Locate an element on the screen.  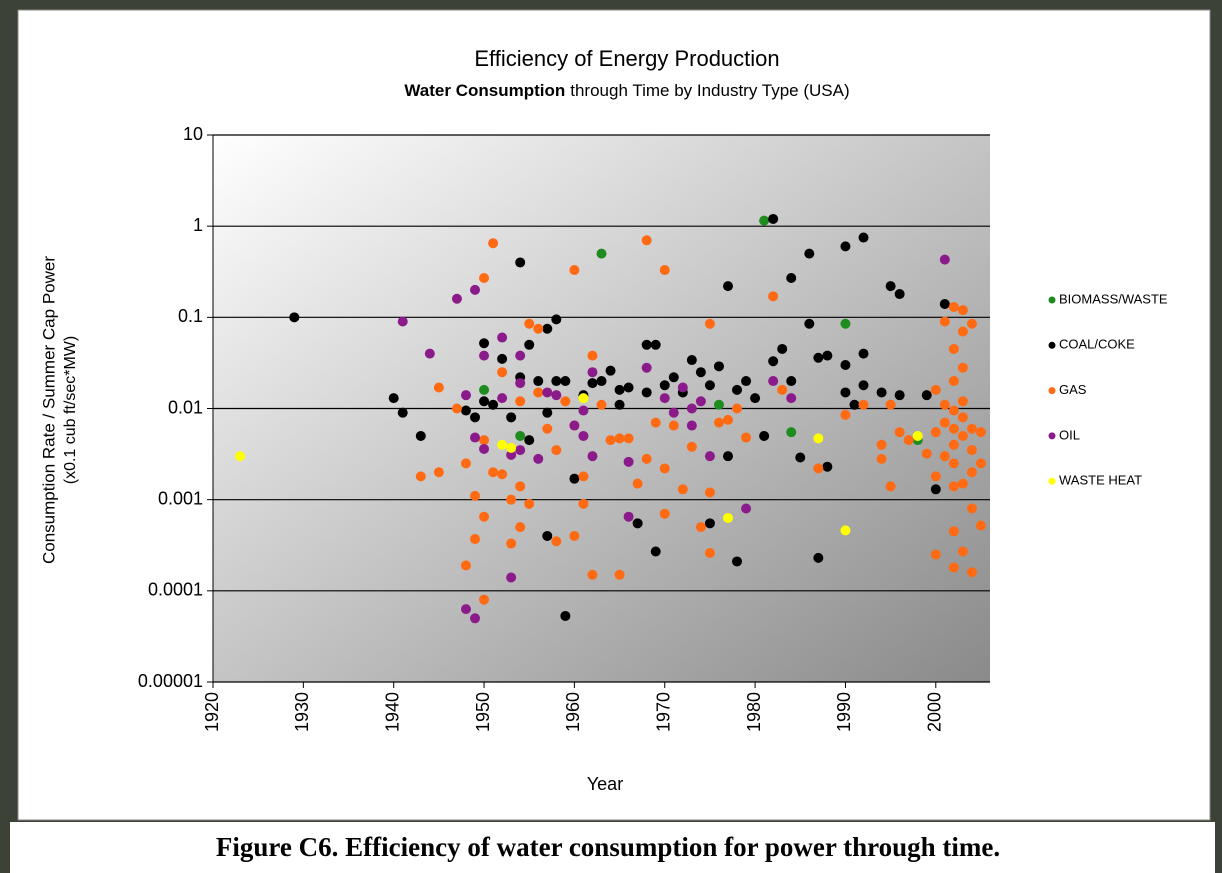
y-tick-label: 0.00001 is located at coordinates (170, 681).